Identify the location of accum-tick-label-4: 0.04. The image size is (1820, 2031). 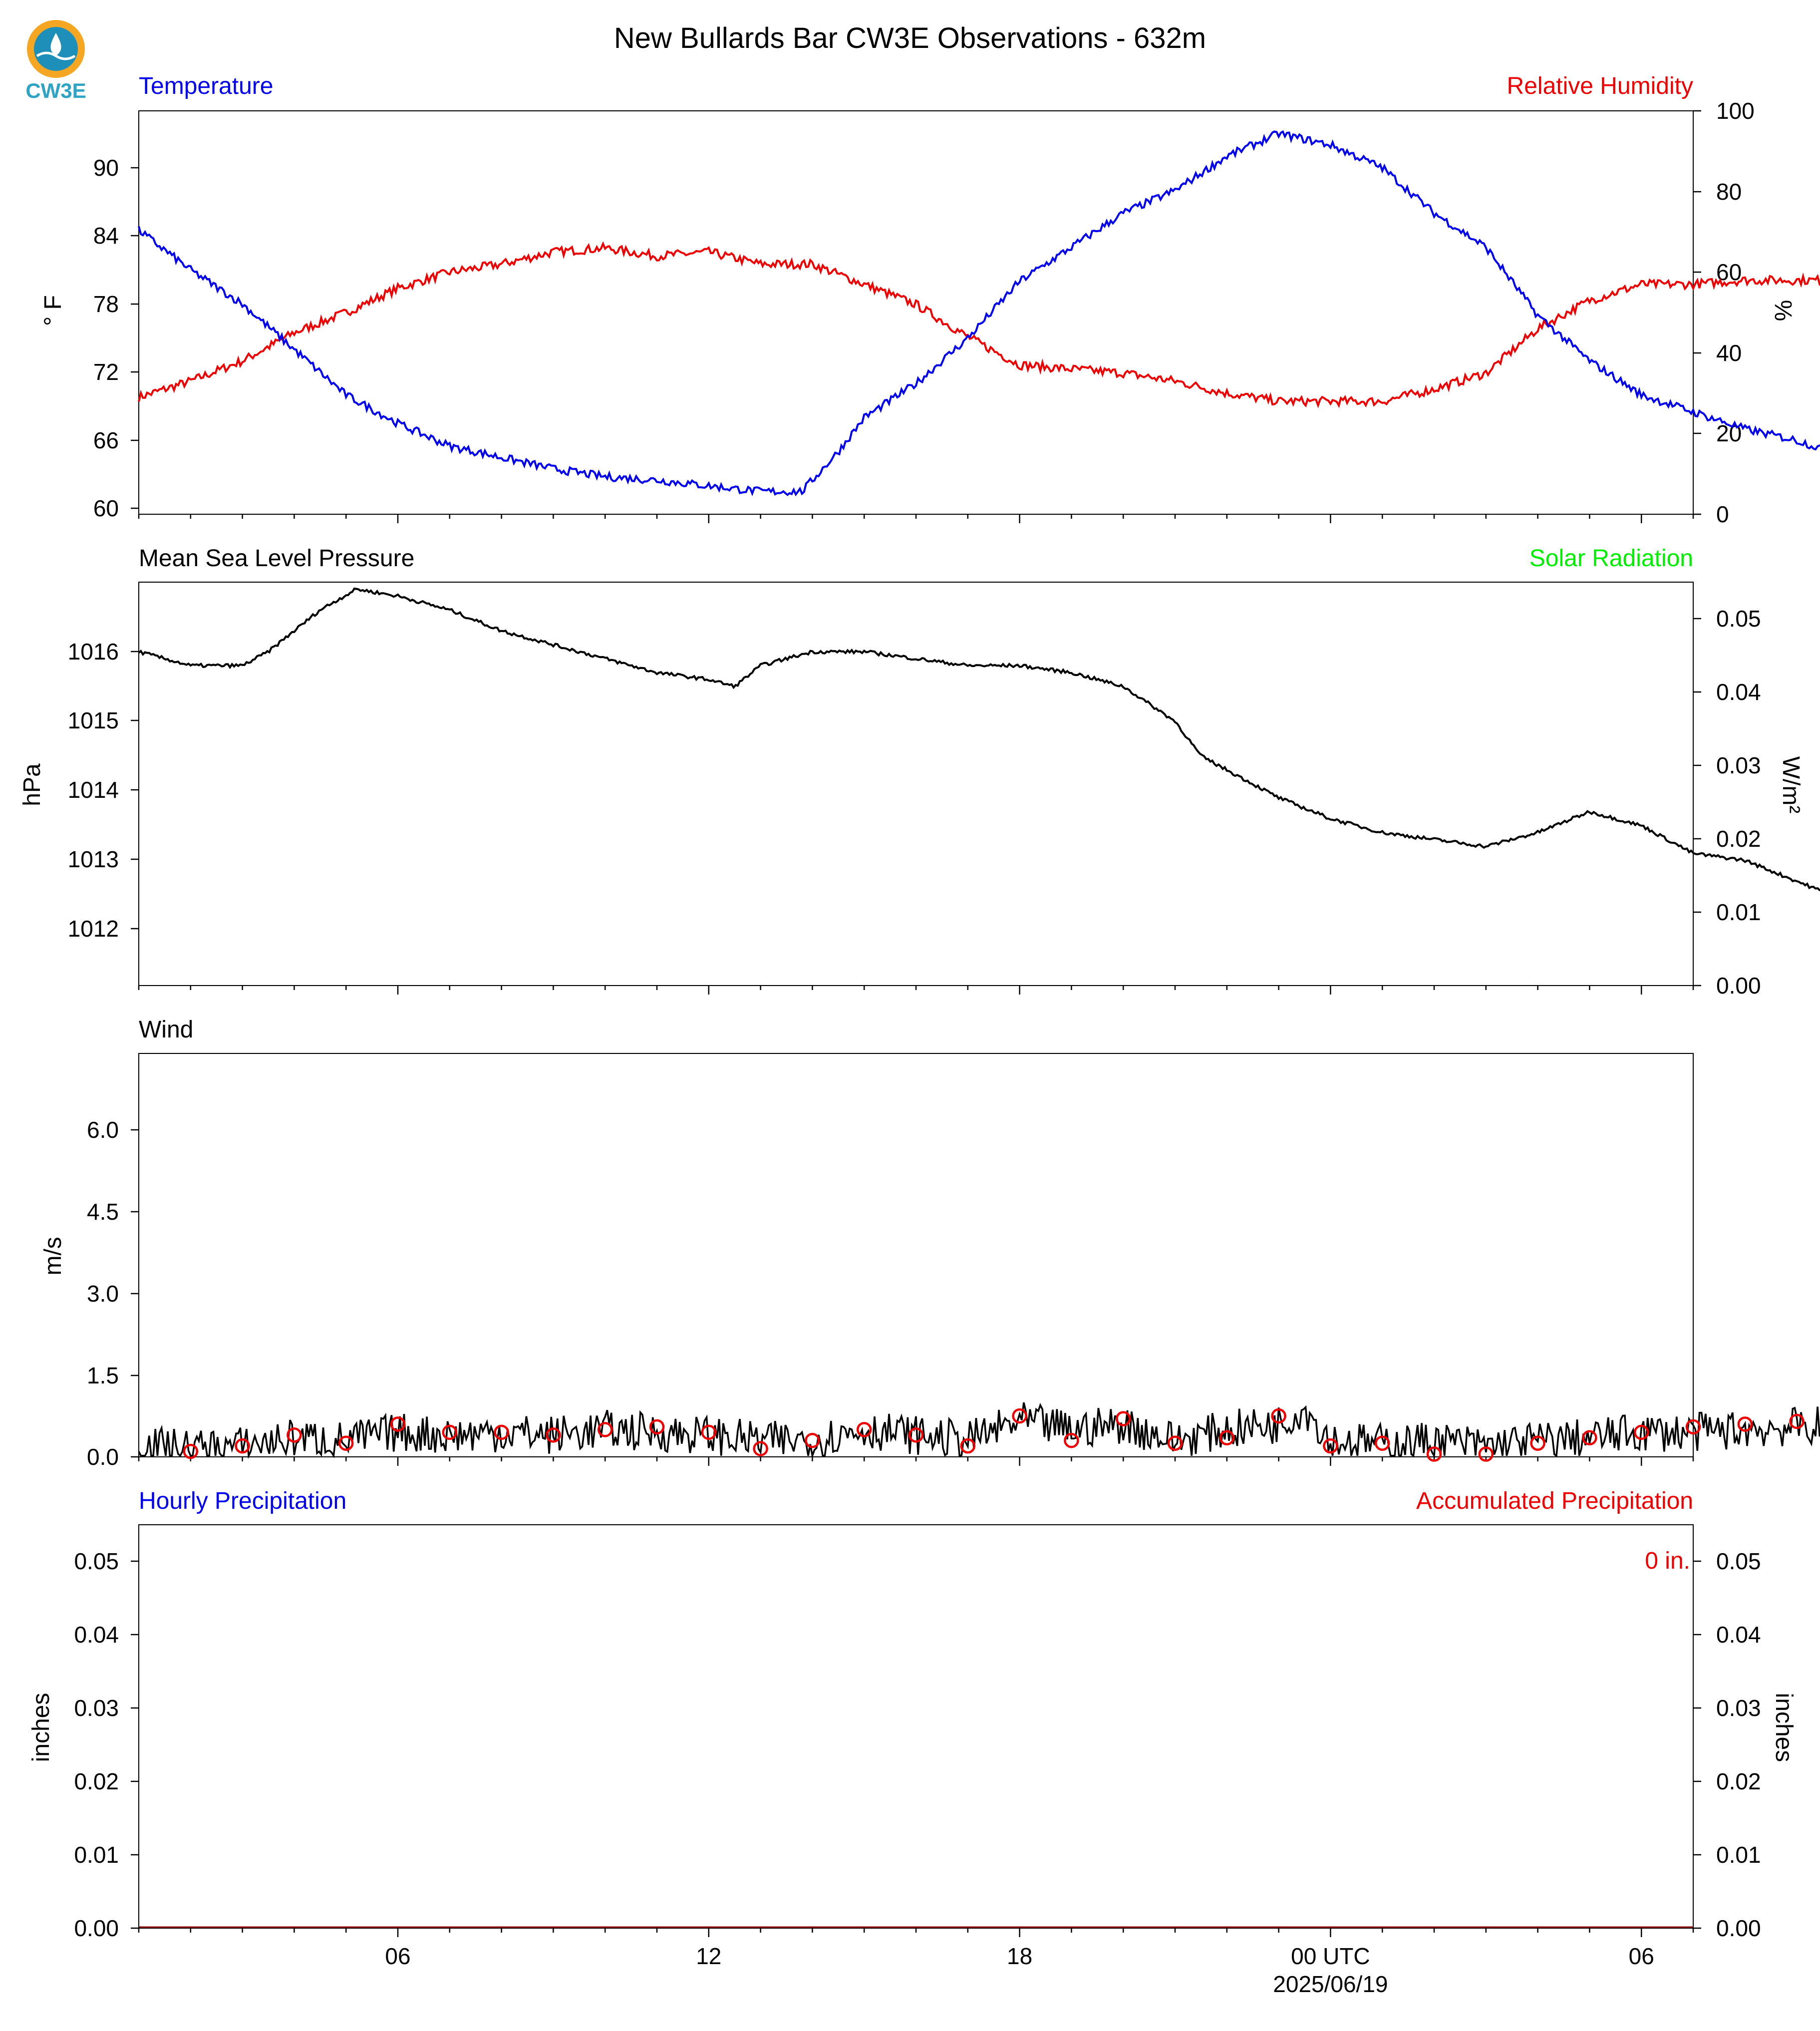
(1738, 1635).